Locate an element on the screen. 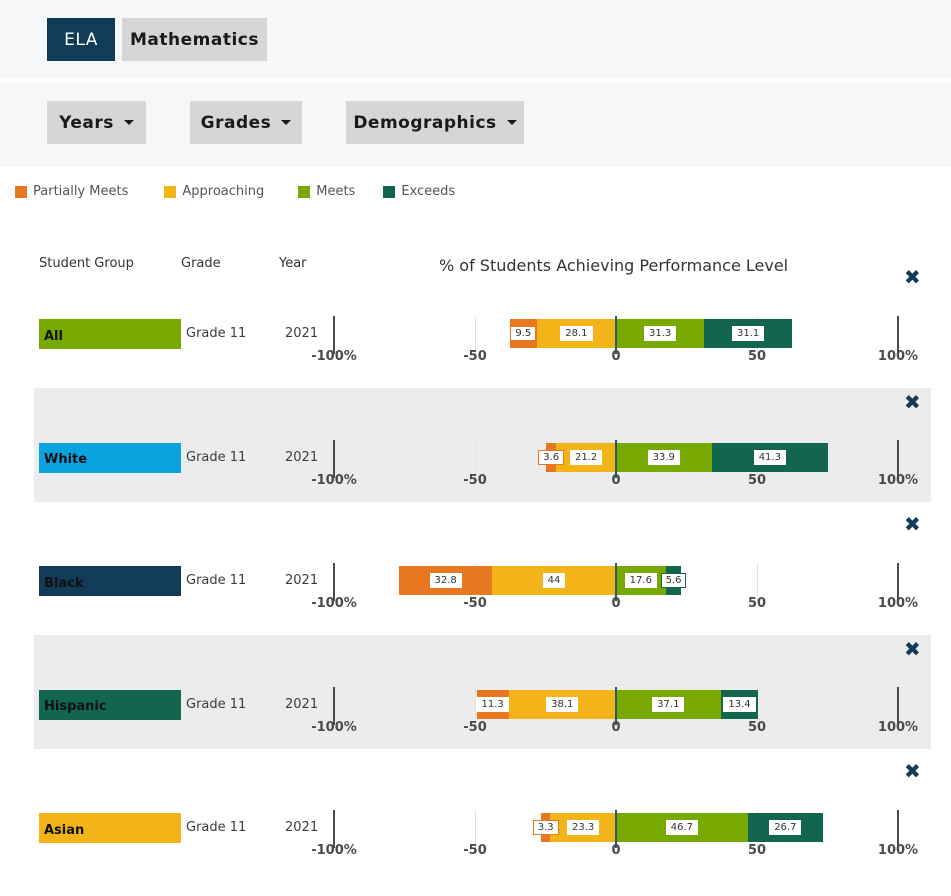  tab-mathematics: Mathematics is located at coordinates (194, 39).